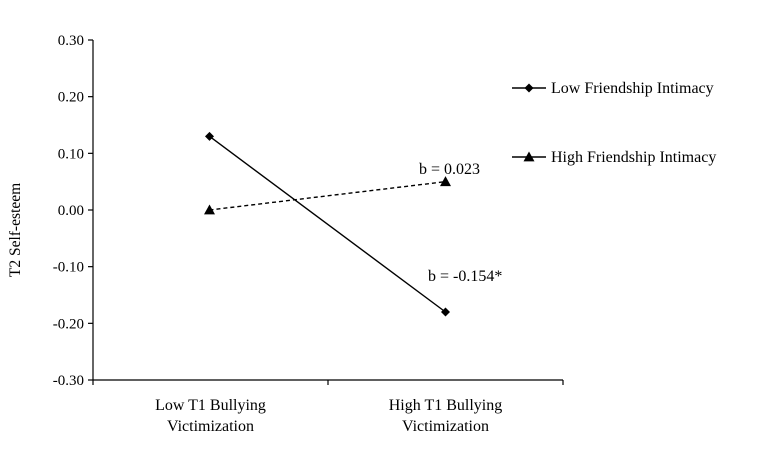 This screenshot has width=774, height=452. I want to click on x-category-label: High T1 Bullying Victimization, so click(446, 416).